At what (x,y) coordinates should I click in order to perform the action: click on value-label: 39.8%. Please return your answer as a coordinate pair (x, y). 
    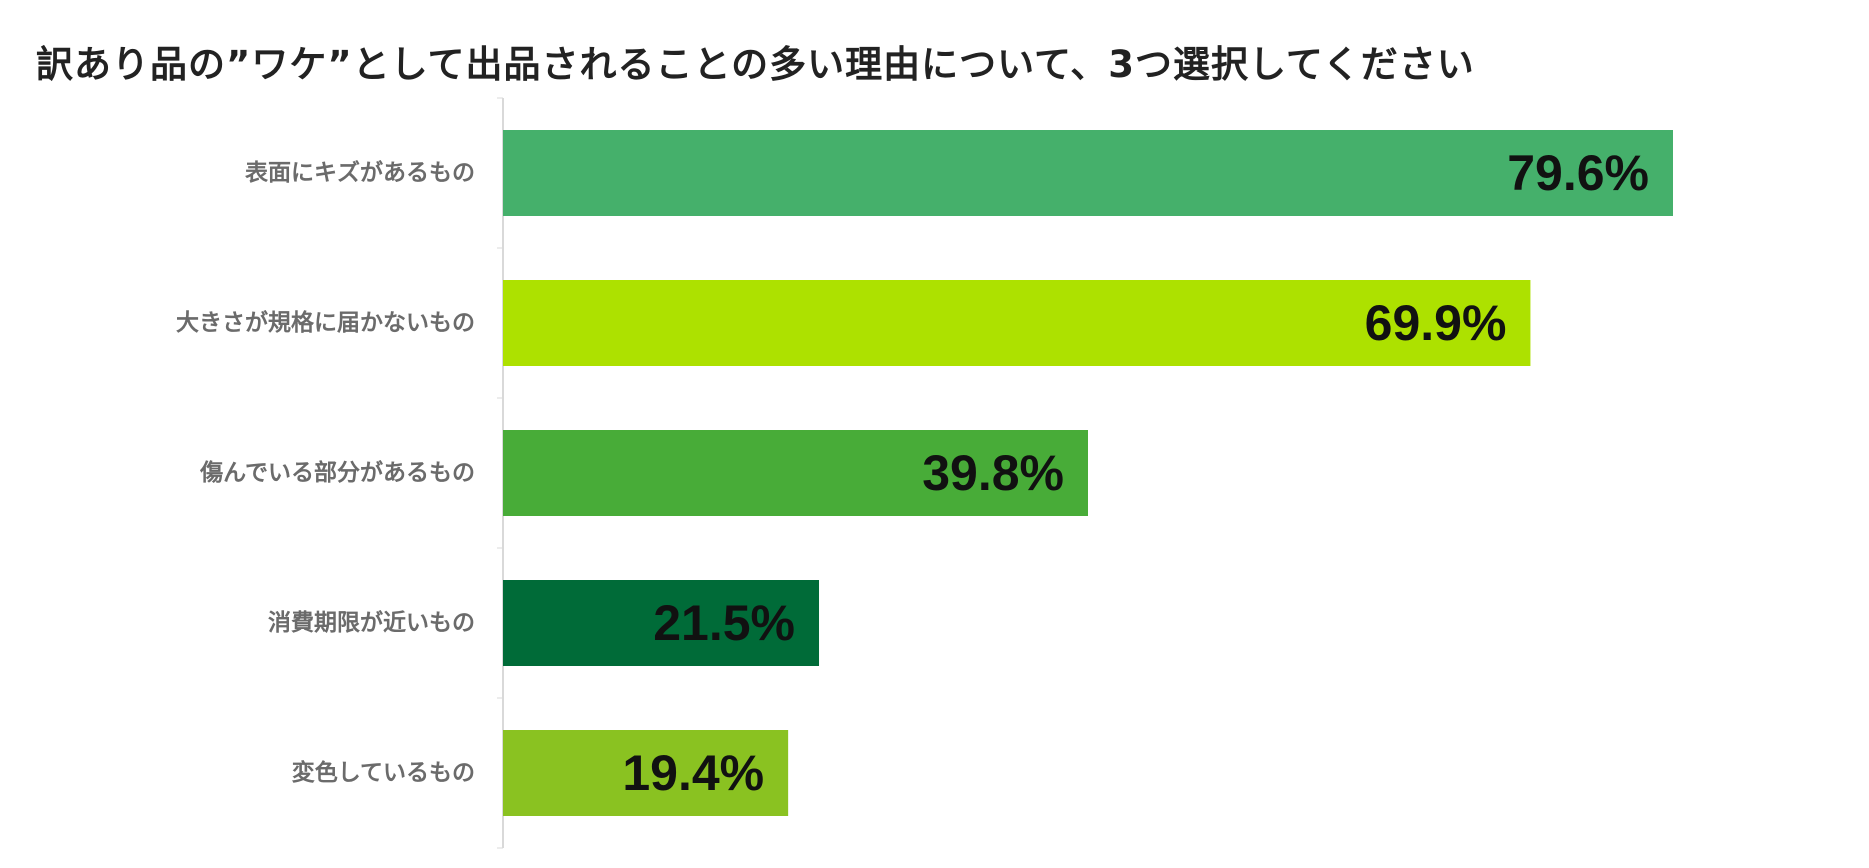
    Looking at the image, I should click on (993, 473).